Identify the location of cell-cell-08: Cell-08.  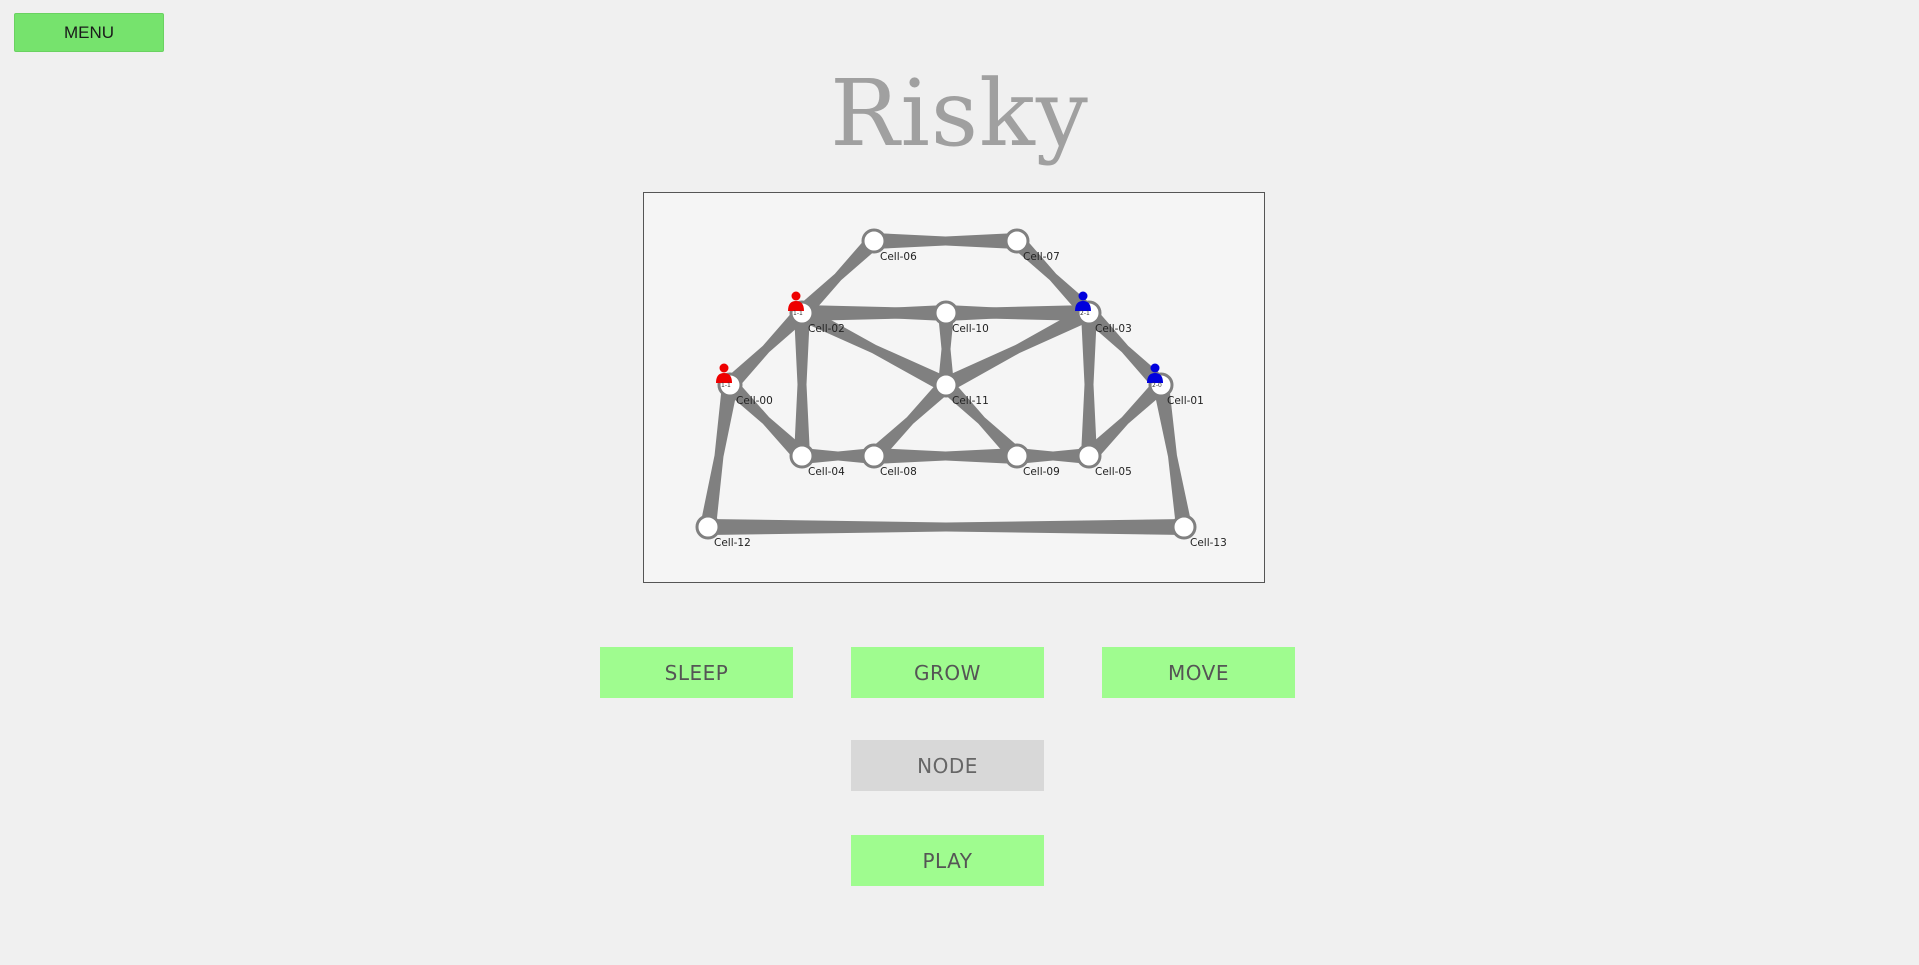
(889, 460).